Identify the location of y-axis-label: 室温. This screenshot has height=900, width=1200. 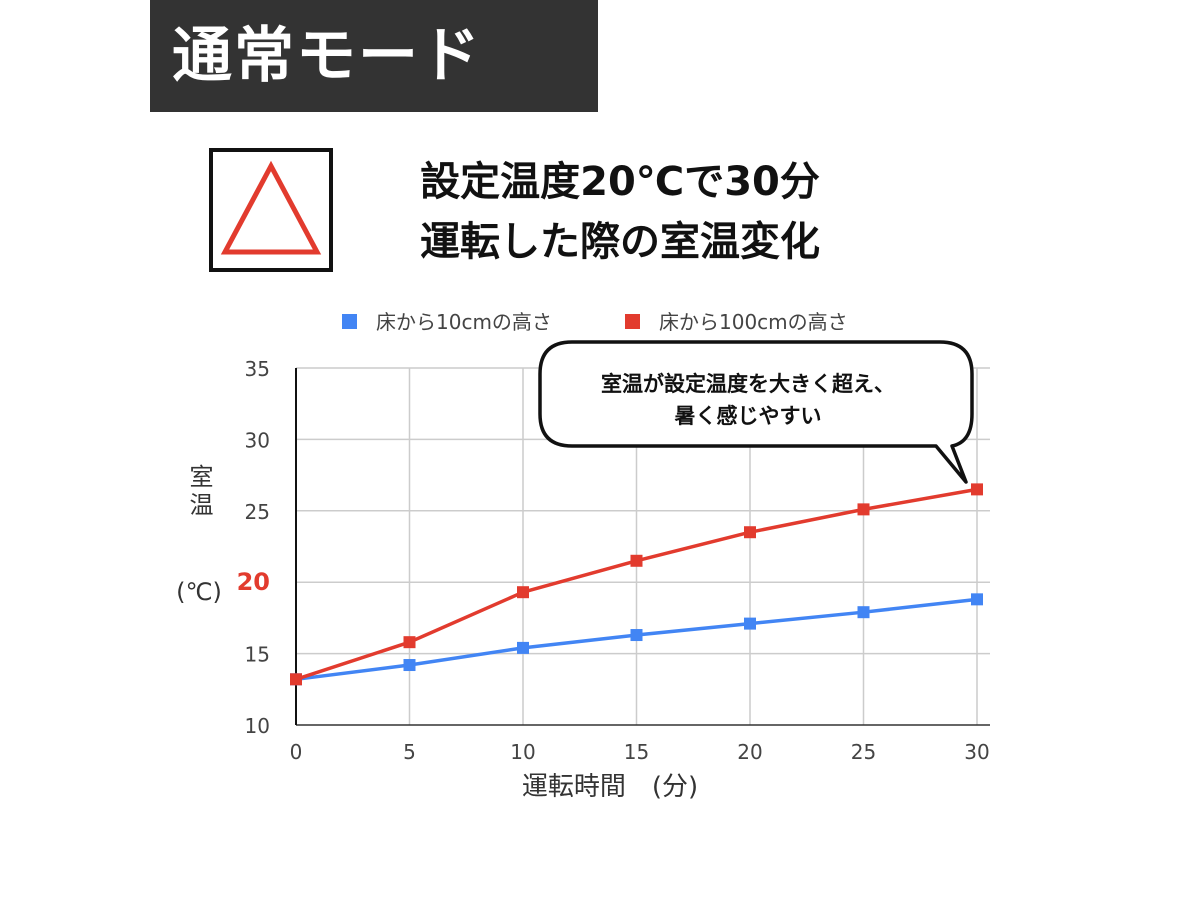
(199, 492).